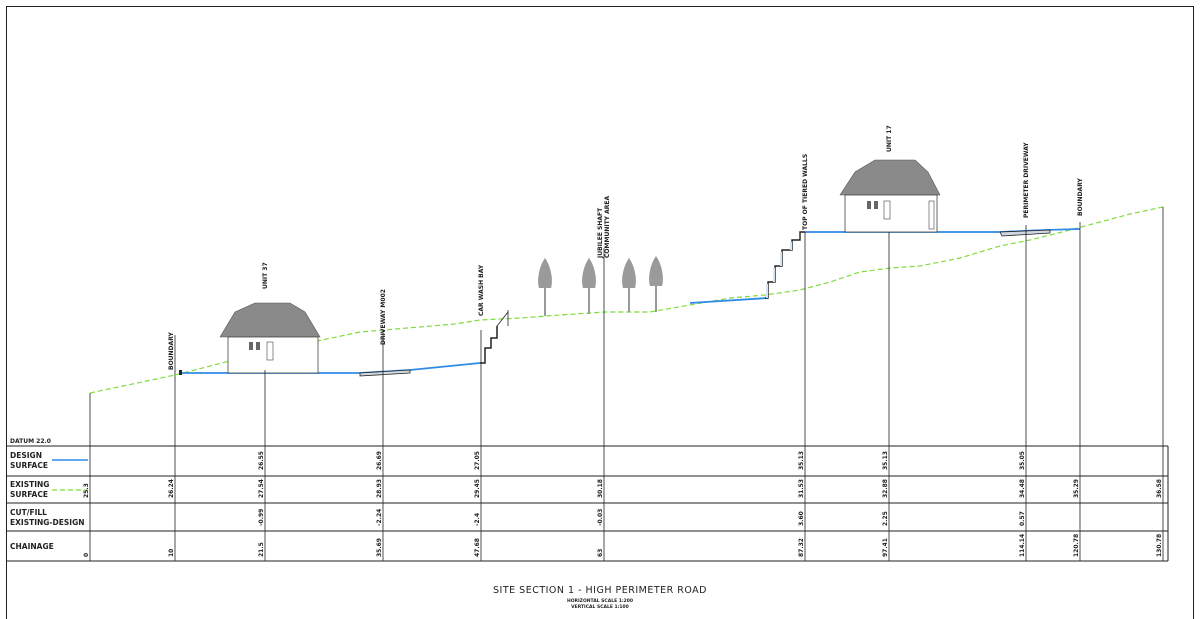  I want to click on cutfill-value: -2.24, so click(379, 517).